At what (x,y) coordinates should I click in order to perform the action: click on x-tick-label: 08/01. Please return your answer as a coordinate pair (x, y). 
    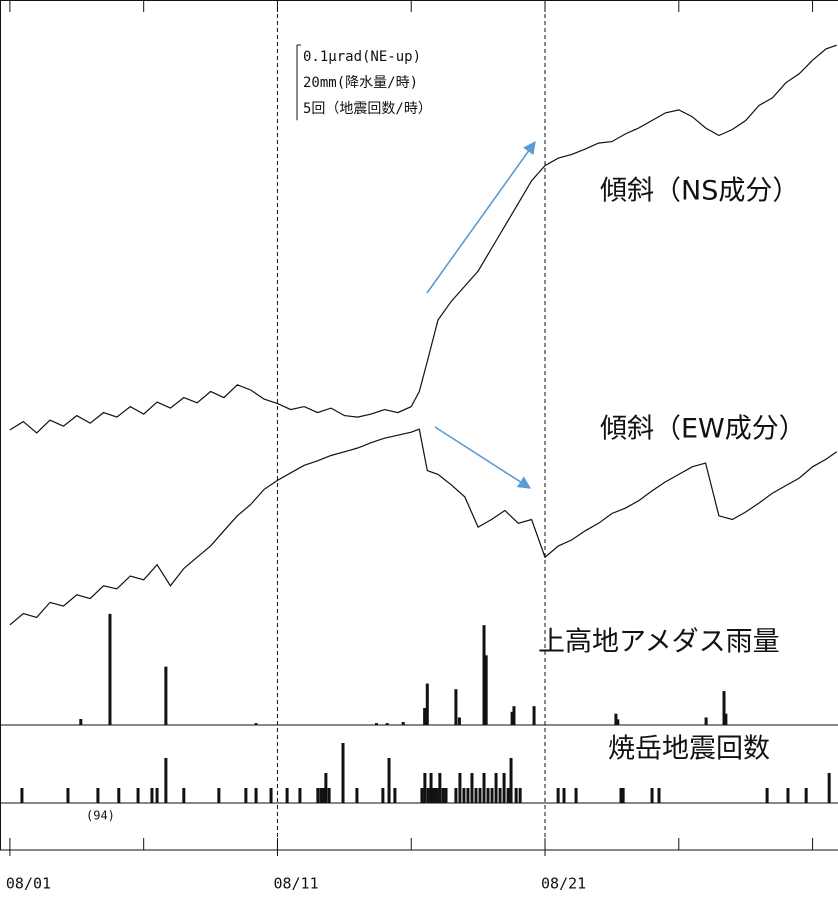
    Looking at the image, I should click on (28, 884).